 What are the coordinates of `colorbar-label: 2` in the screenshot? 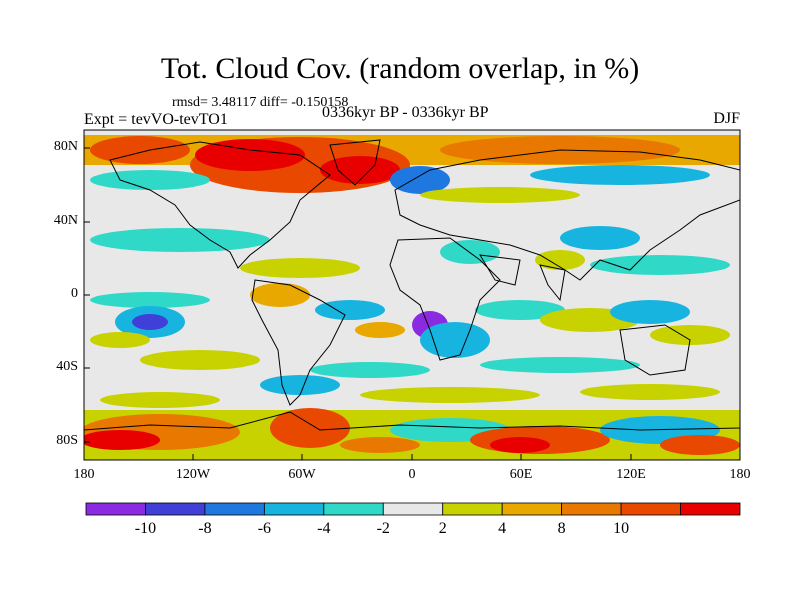 It's located at (442, 528).